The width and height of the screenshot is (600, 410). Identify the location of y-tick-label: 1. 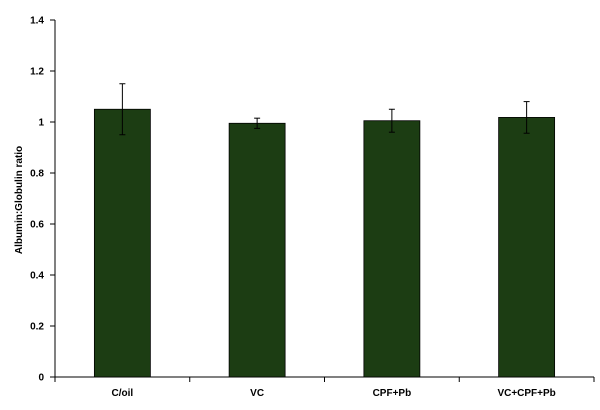
(41, 123).